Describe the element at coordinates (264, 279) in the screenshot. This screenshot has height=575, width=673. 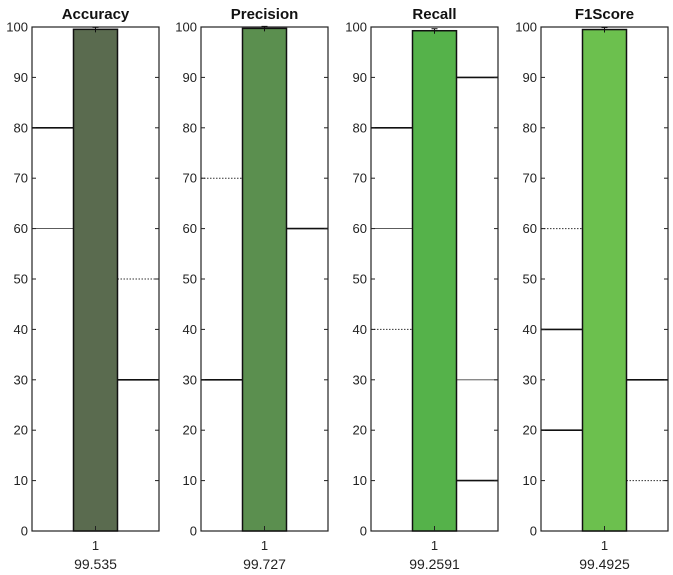
I see `bar-precision` at that location.